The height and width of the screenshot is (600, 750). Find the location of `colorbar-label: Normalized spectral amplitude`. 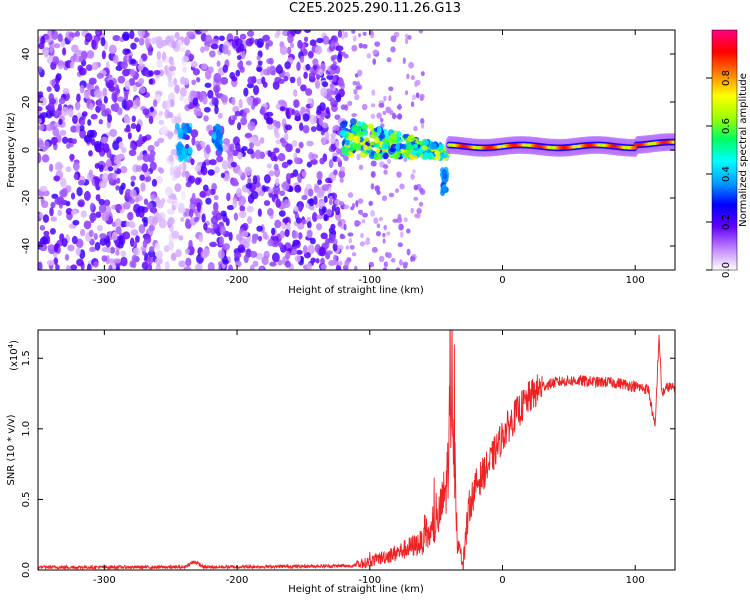

colorbar-label: Normalized spectral amplitude is located at coordinates (743, 150).